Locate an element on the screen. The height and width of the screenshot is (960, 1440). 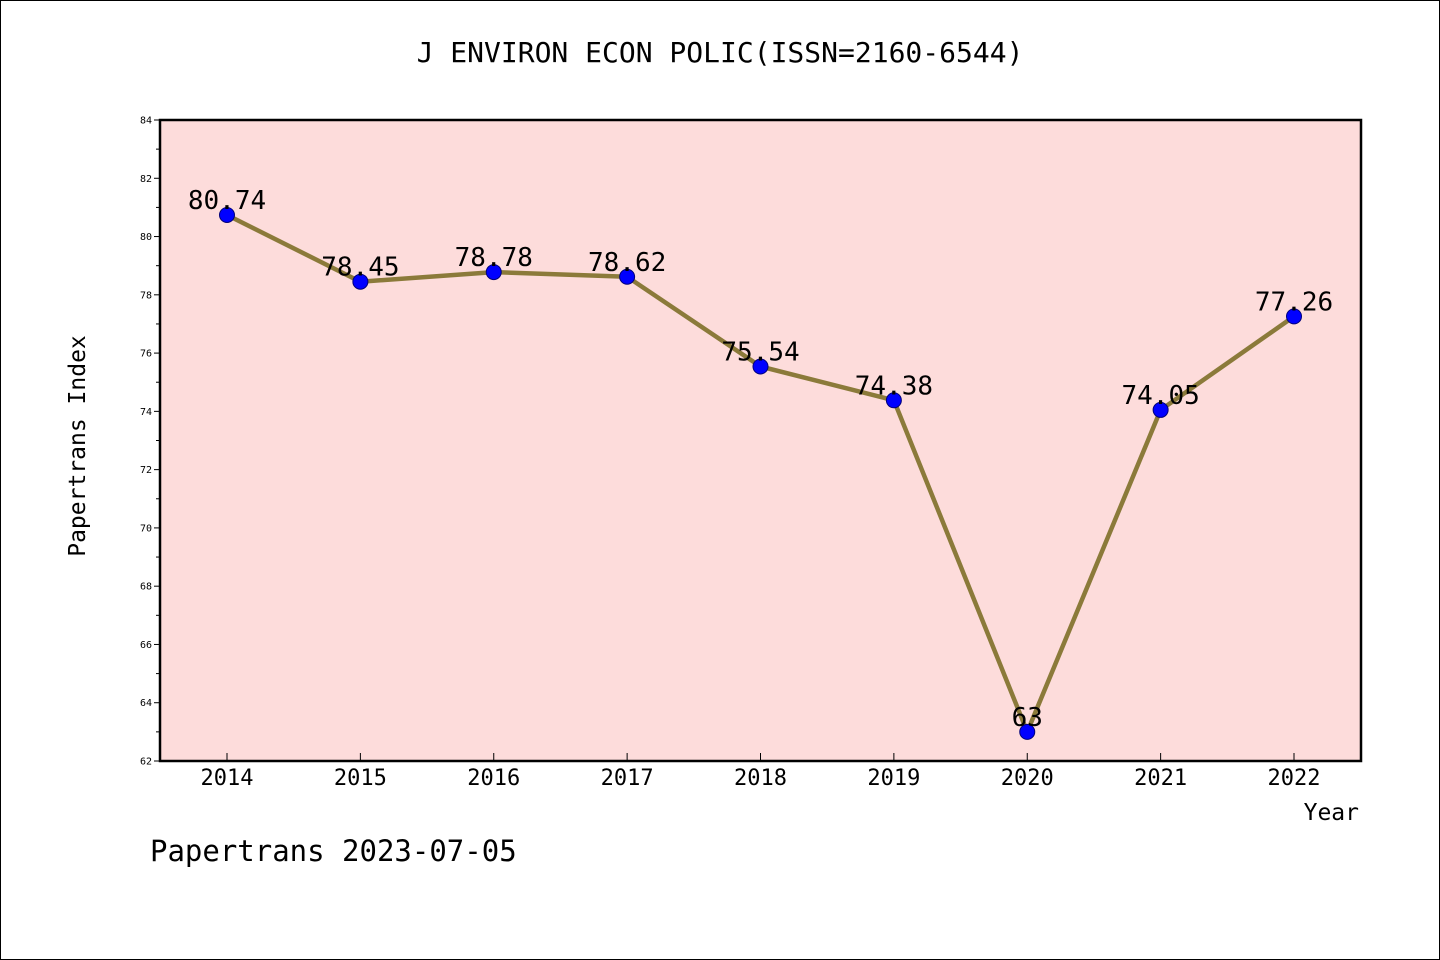
data-value-label: 74.38 is located at coordinates (894, 386).